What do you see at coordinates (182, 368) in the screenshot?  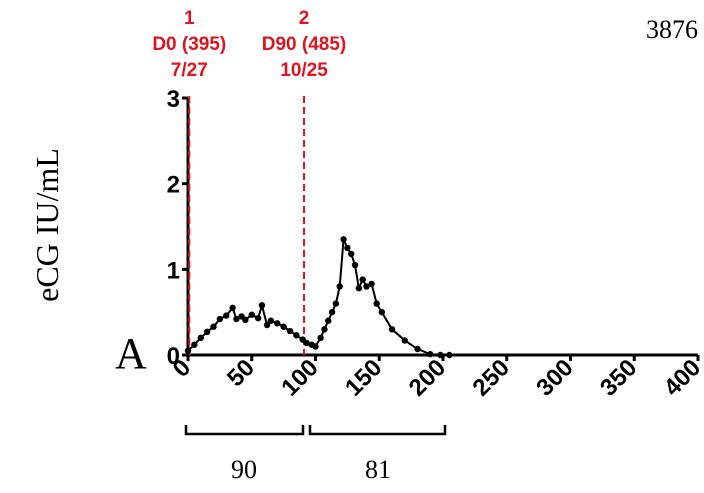 I see `x-tick-label: 0` at bounding box center [182, 368].